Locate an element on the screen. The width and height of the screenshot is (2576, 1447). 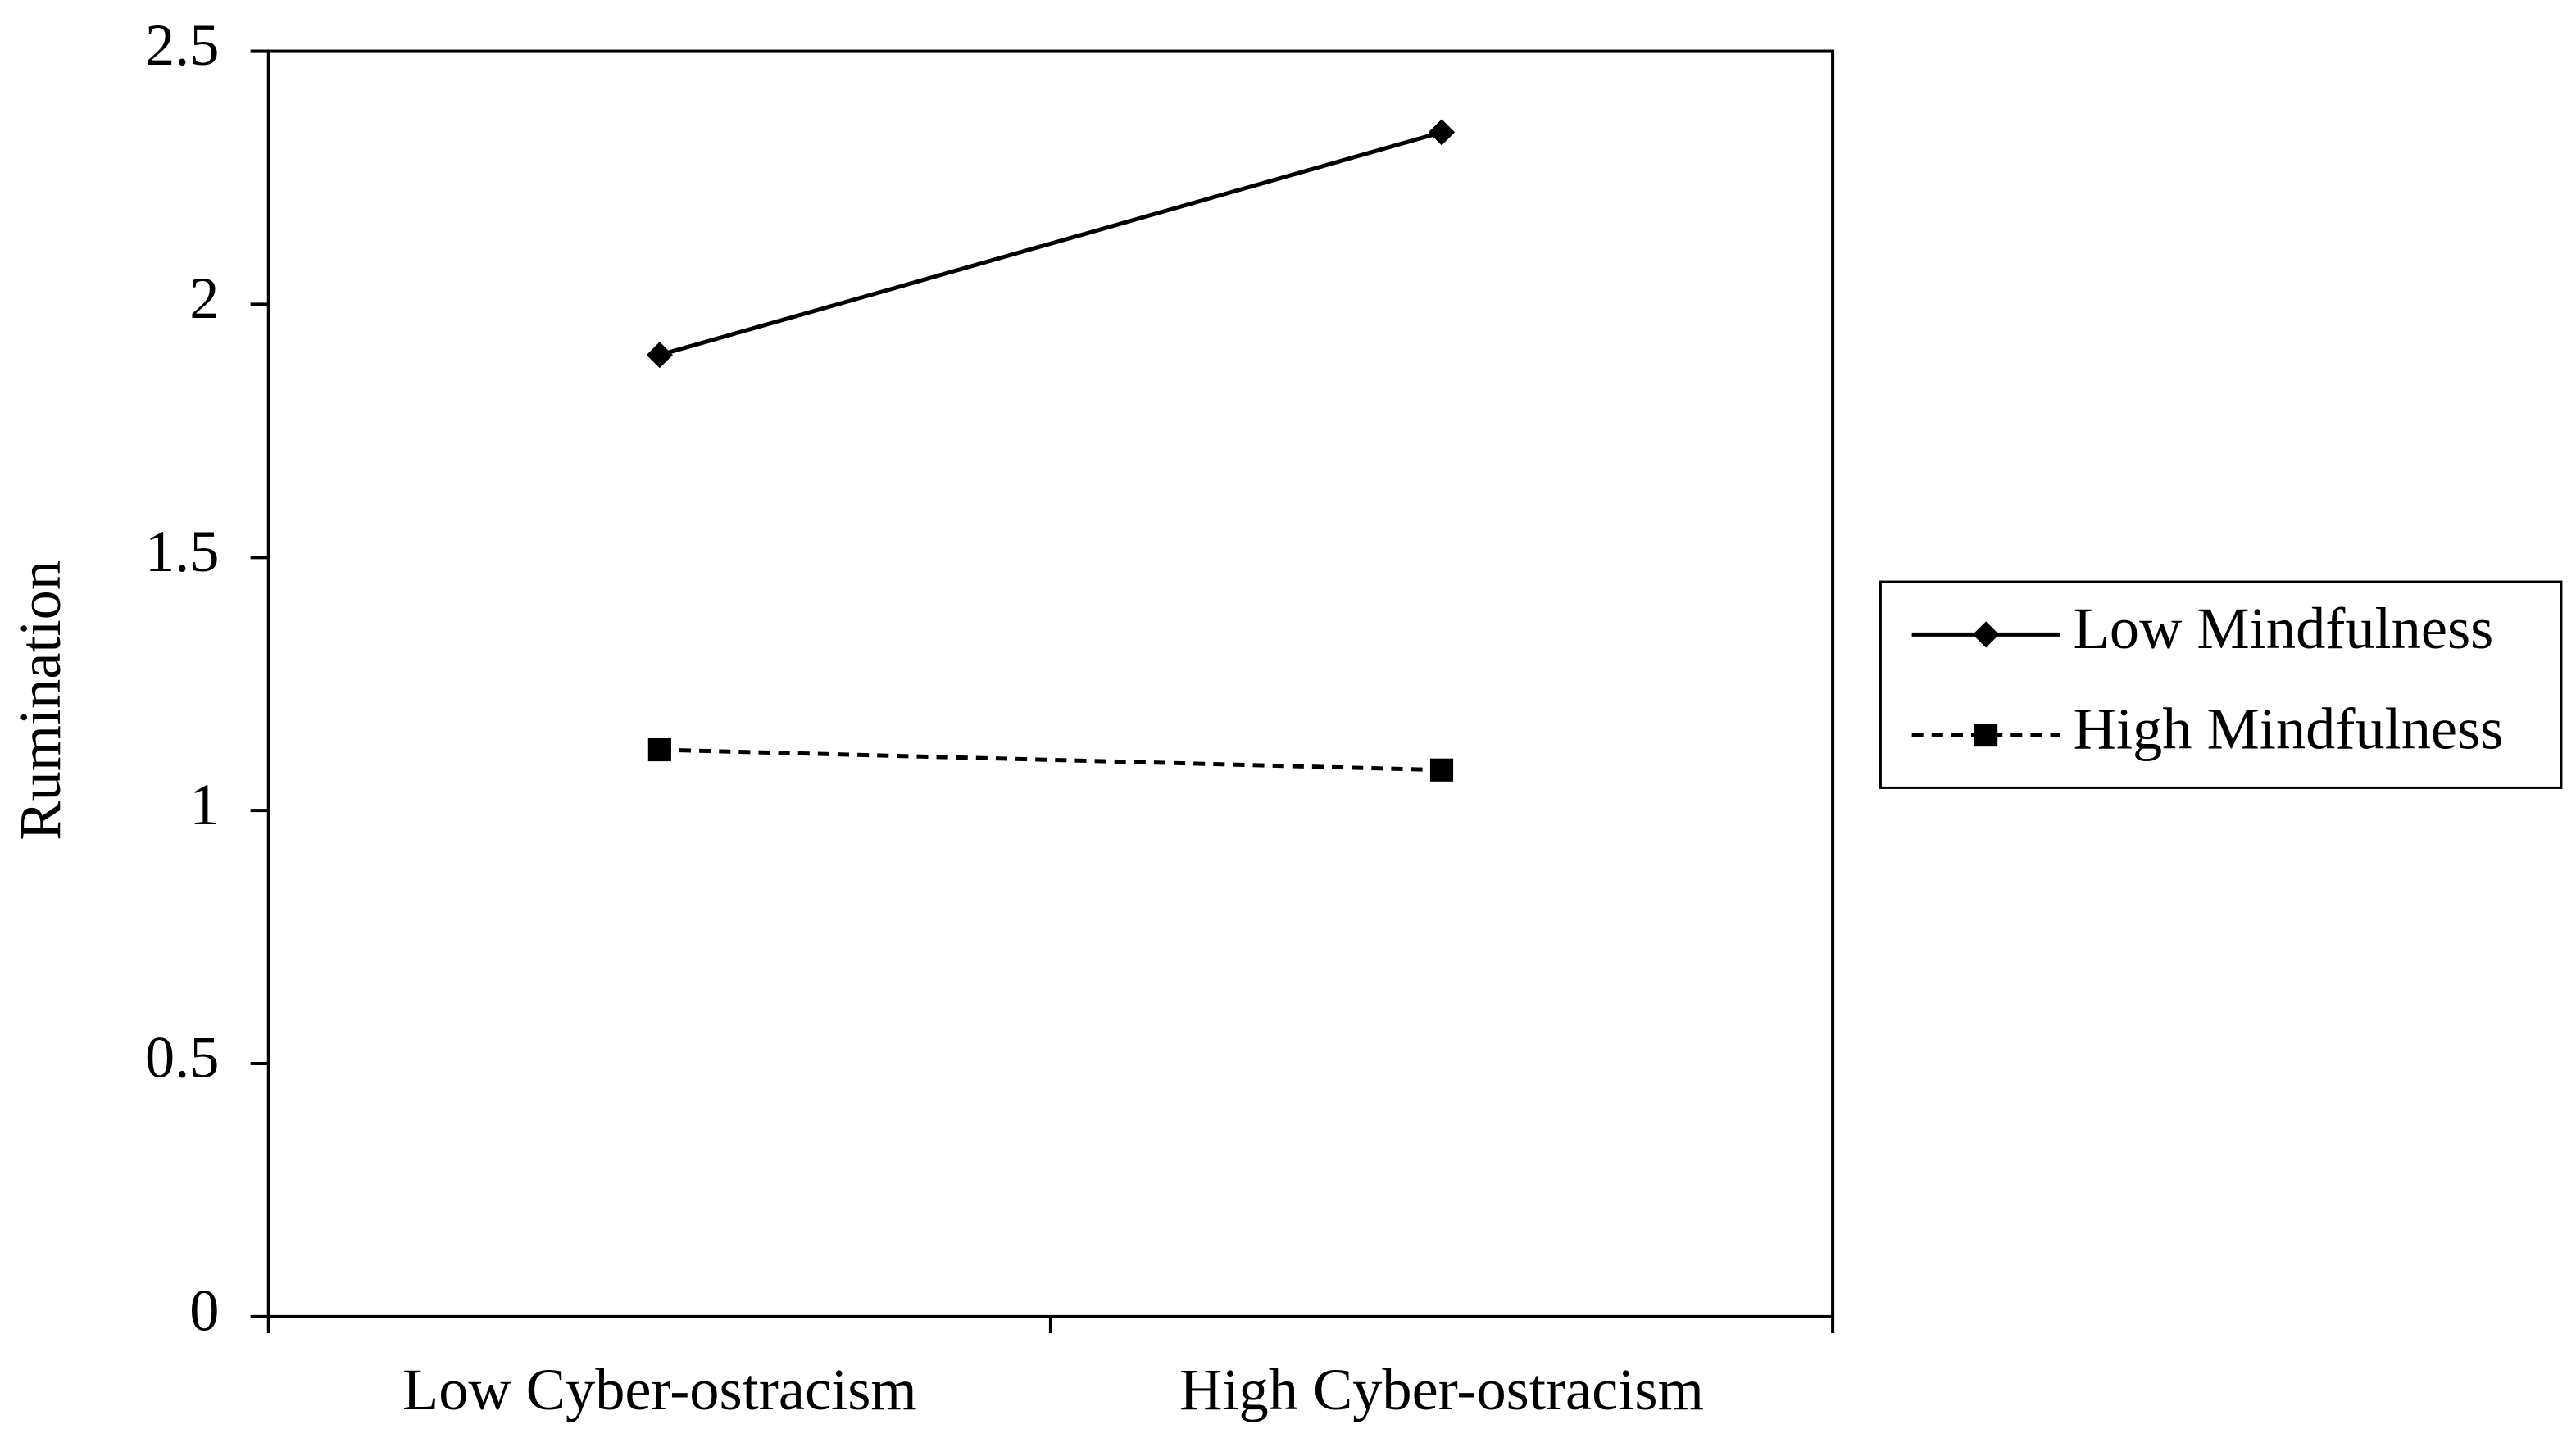
x-tick-label: Low Cyber-ostracism is located at coordinates (659, 1389).